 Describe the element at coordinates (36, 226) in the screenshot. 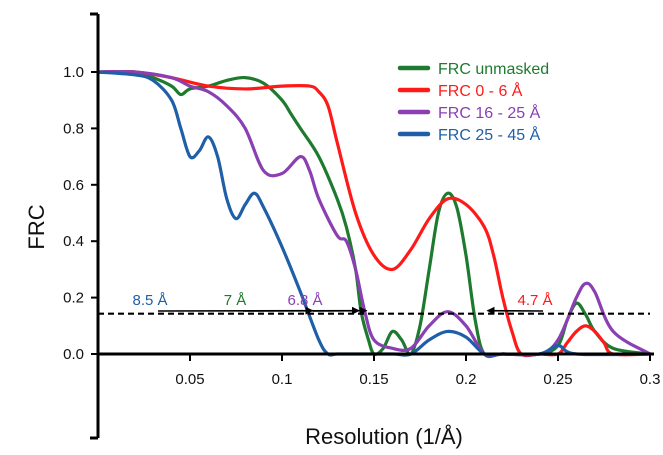

I see `y-axis-label: FRC` at that location.